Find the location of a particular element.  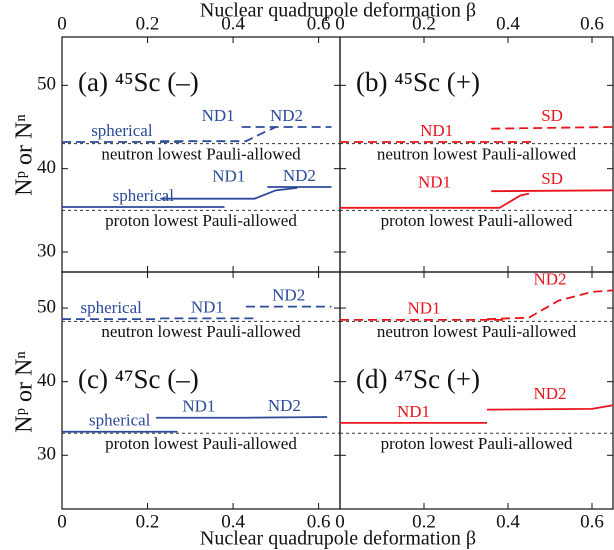

panel-title: (a) ⁴⁵Sc (–) is located at coordinates (138, 82).